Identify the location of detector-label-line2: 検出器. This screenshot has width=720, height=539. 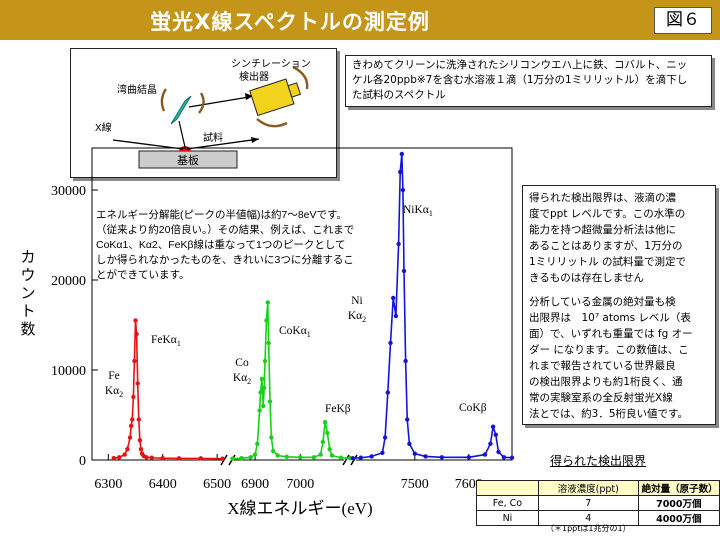
(254, 76).